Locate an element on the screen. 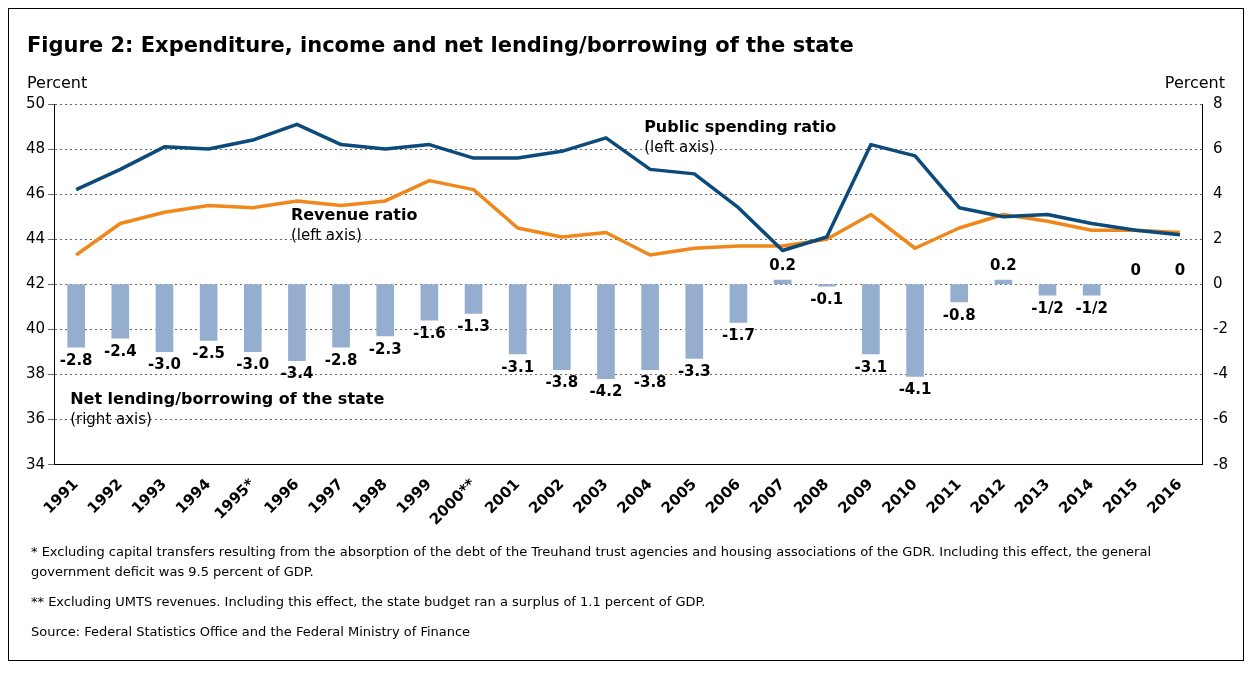 This screenshot has width=1257, height=700. text: Net lending/borrowing of the state is located at coordinates (227, 398).